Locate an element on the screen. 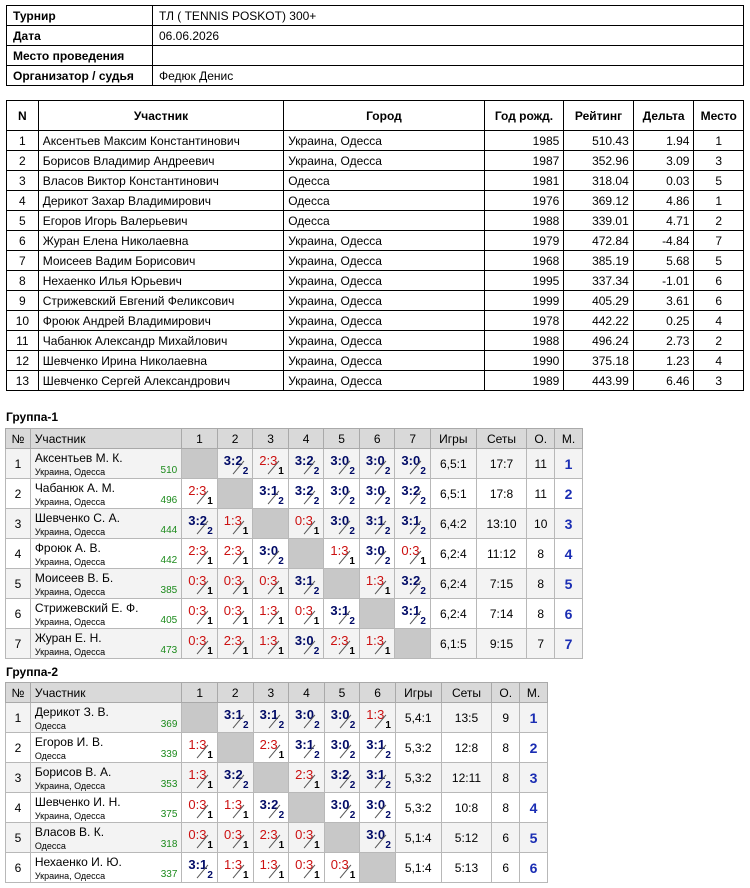 Image resolution: width=750 pixels, height=888 pixels. place-value: 6 is located at coordinates (533, 867).